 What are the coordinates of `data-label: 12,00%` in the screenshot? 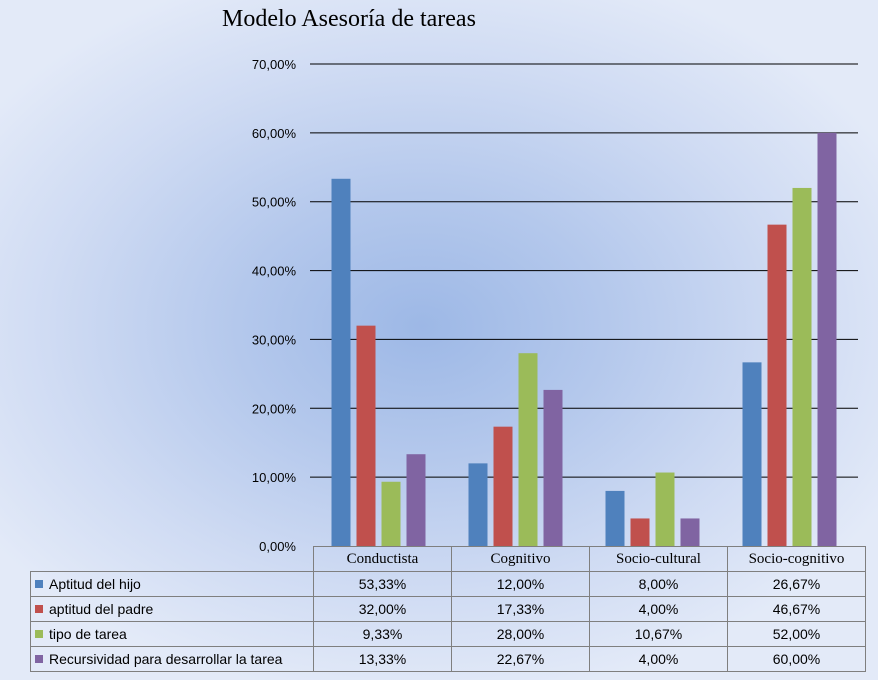 It's located at (520, 584).